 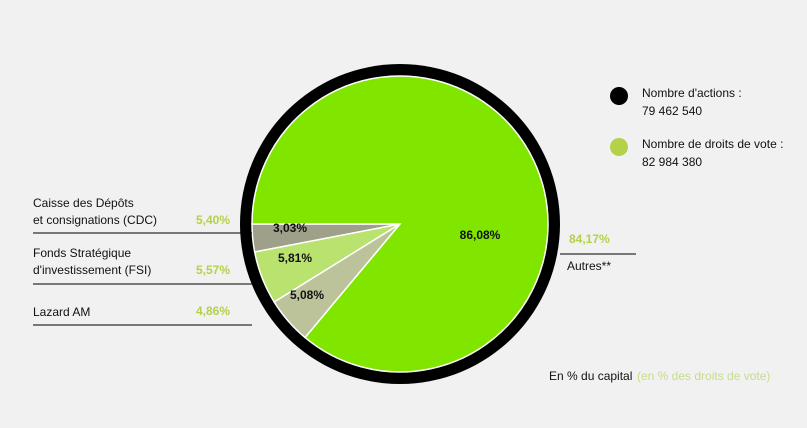 I want to click on legend-label: Nombre d'actions :, so click(x=692, y=93).